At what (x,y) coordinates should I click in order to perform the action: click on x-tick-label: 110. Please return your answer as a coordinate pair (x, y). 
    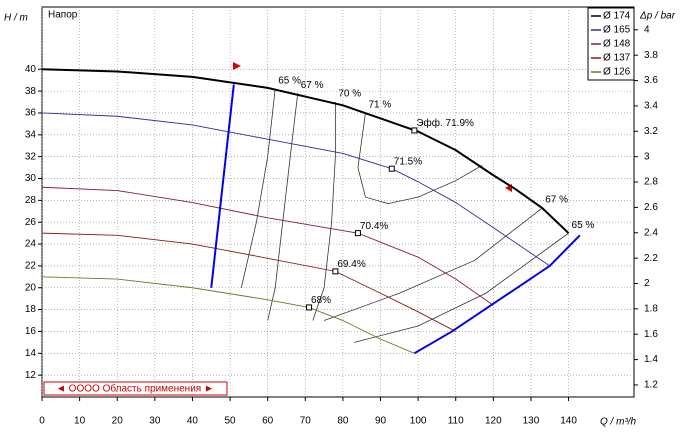
    Looking at the image, I should click on (456, 421).